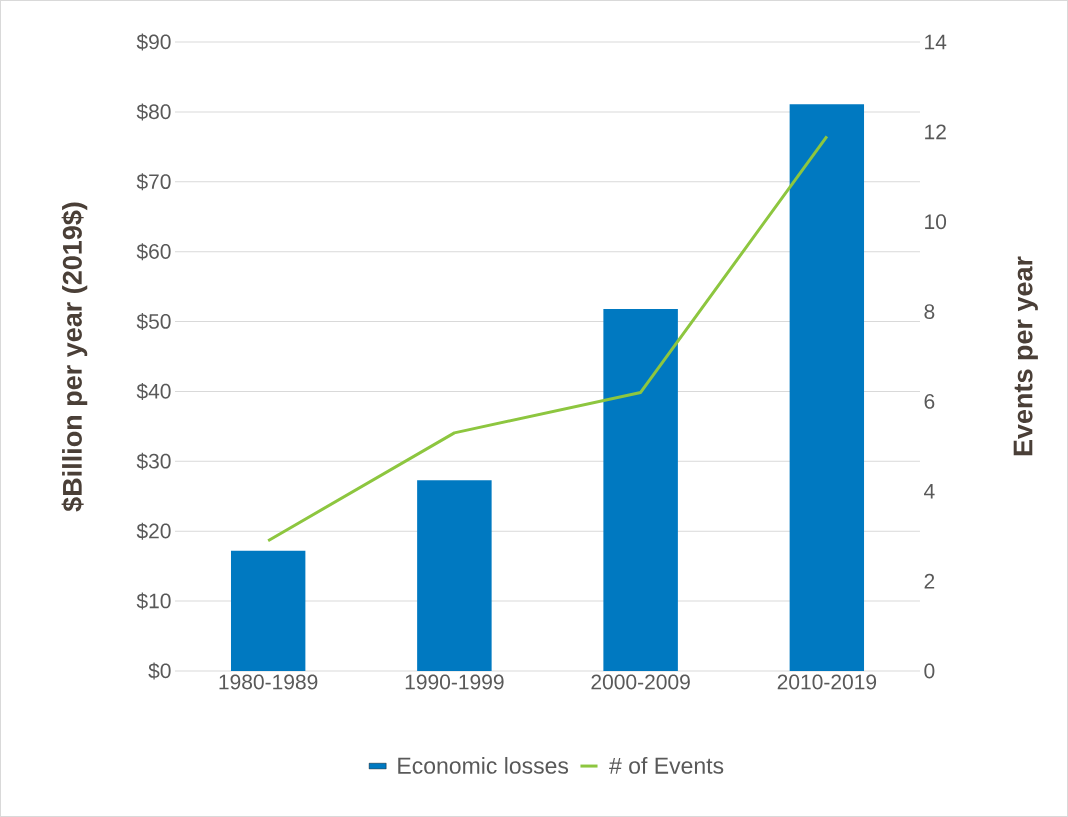 This screenshot has height=817, width=1068. I want to click on y-tick-label: $60, so click(153, 252).